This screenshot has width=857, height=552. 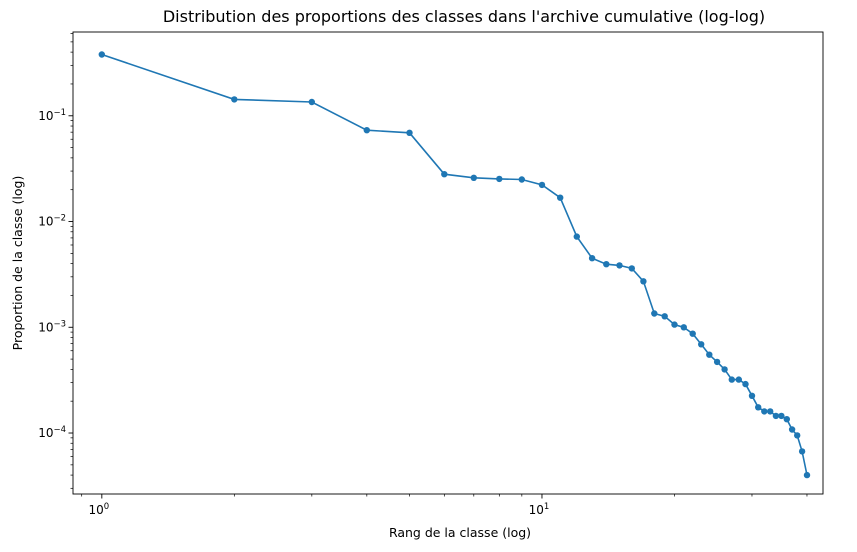 What do you see at coordinates (52, 115) in the screenshot?
I see `y-tick-label: 10⁻¹` at bounding box center [52, 115].